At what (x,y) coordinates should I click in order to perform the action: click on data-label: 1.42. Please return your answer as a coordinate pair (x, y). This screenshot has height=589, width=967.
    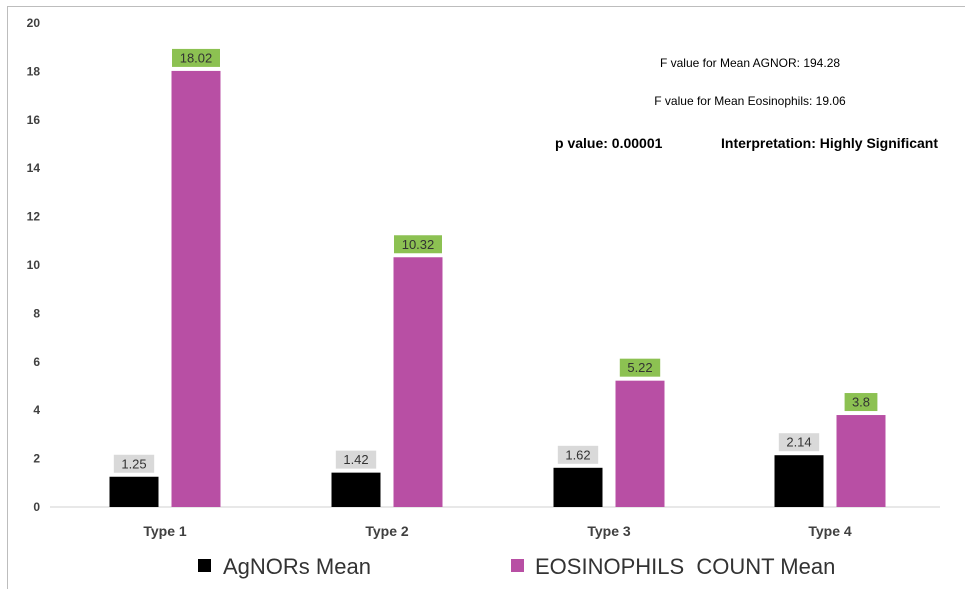
    Looking at the image, I should click on (355, 459).